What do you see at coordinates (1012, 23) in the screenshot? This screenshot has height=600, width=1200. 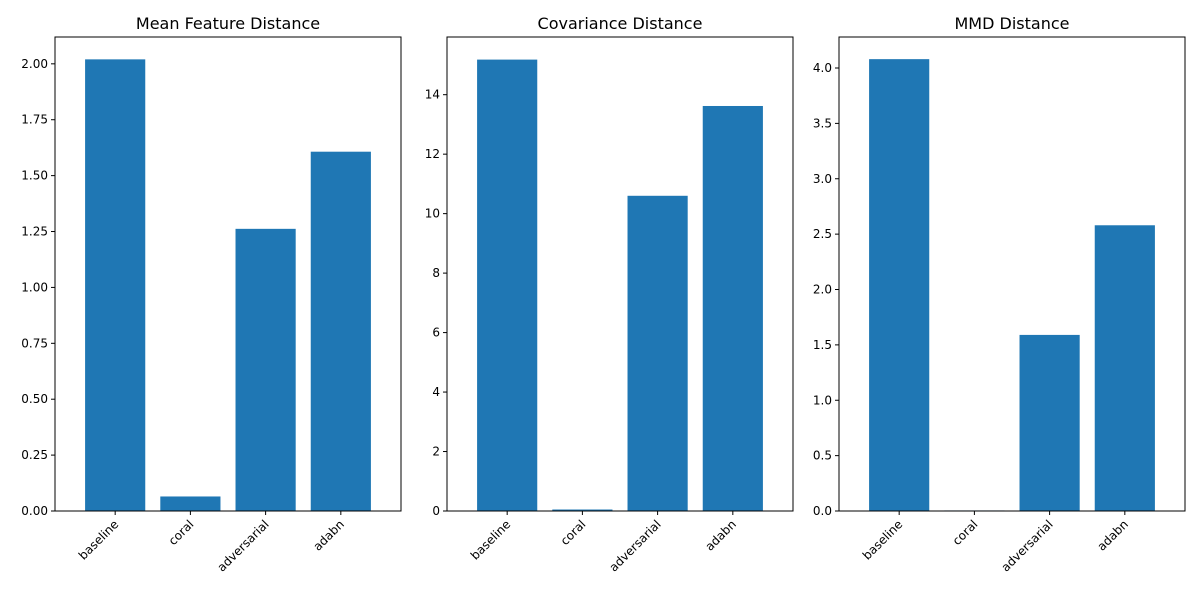 I see `chart-title-mmd-distance: MMD Distance` at bounding box center [1012, 23].